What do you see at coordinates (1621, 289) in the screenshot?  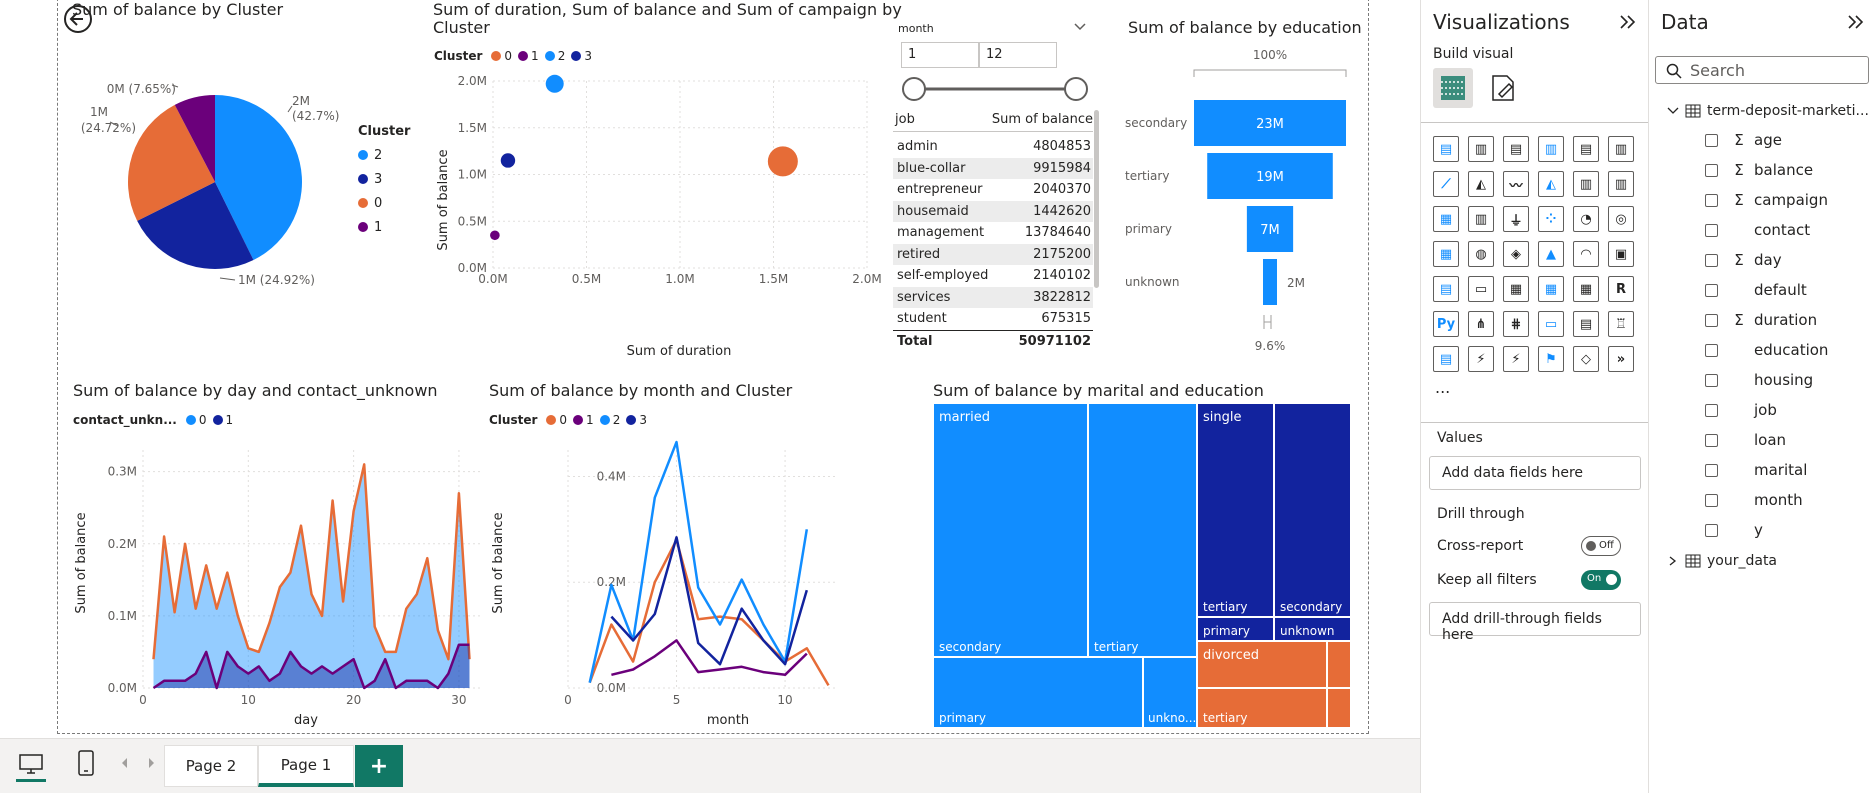 I see `r-visual-icon: R` at bounding box center [1621, 289].